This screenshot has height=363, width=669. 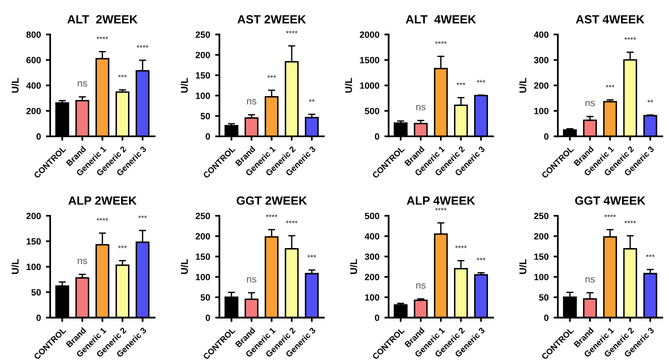 What do you see at coordinates (33, 60) in the screenshot?
I see `y-tick-label: 600` at bounding box center [33, 60].